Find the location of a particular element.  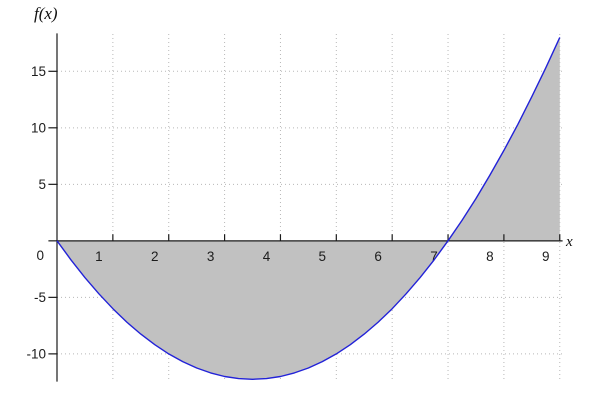

y-tick-label: -5 is located at coordinates (40, 297).